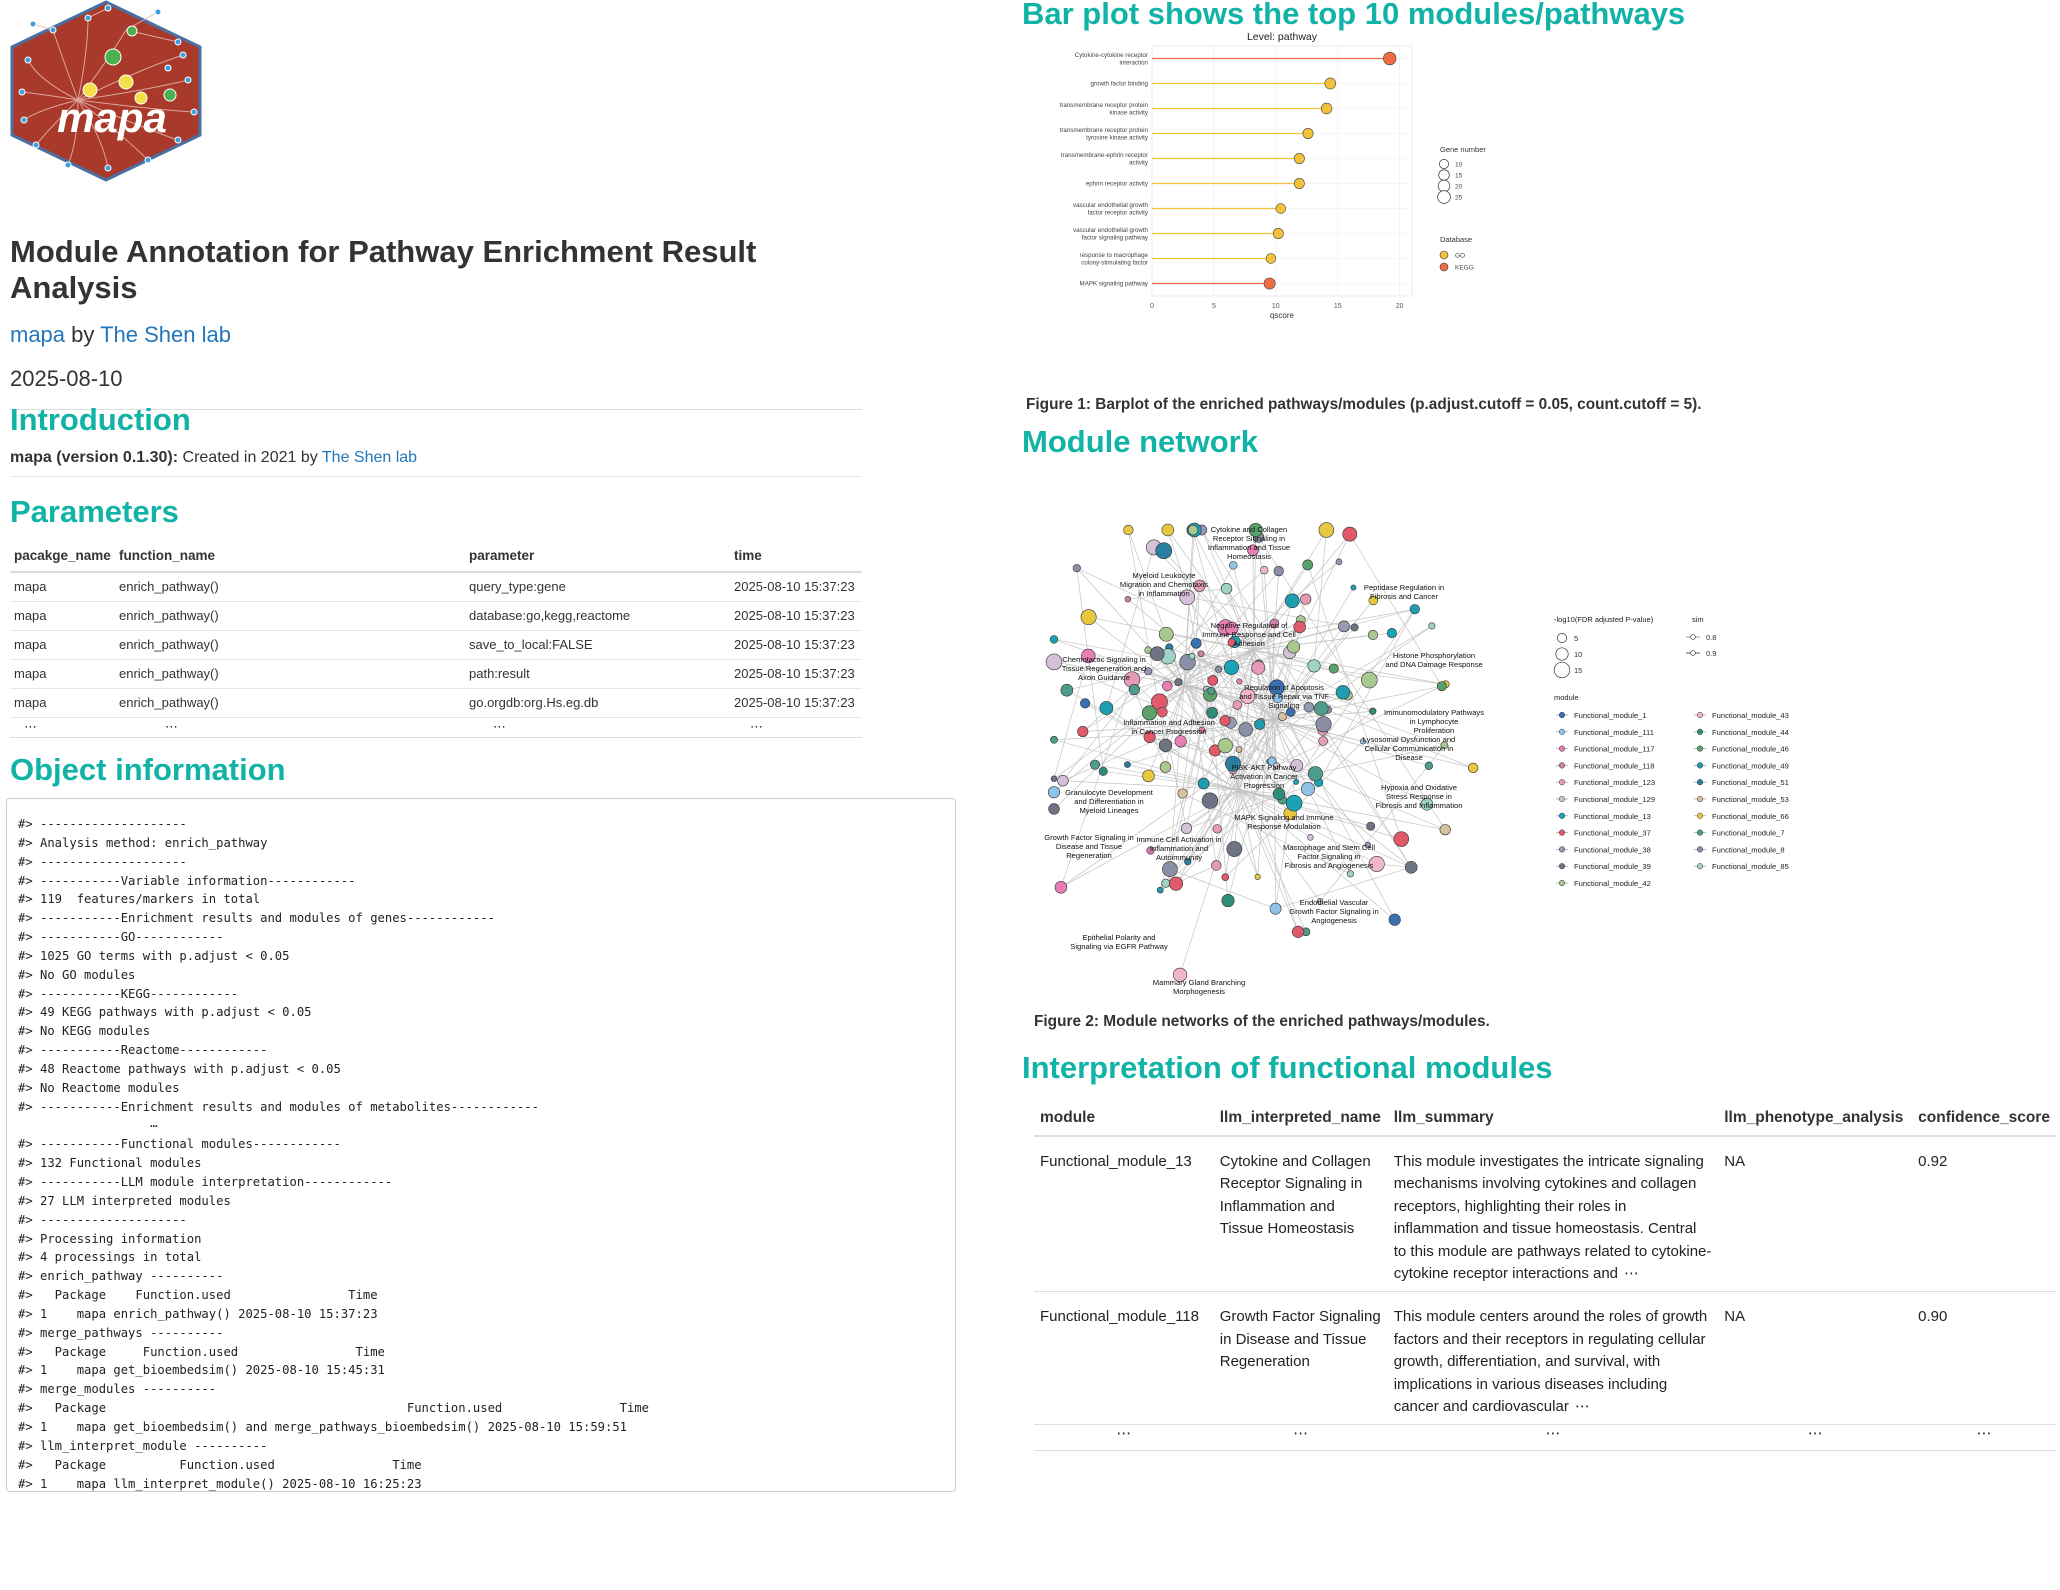 The width and height of the screenshot is (2060, 1590). What do you see at coordinates (1464, 267) in the screenshot?
I see `legend-label: KEGG` at bounding box center [1464, 267].